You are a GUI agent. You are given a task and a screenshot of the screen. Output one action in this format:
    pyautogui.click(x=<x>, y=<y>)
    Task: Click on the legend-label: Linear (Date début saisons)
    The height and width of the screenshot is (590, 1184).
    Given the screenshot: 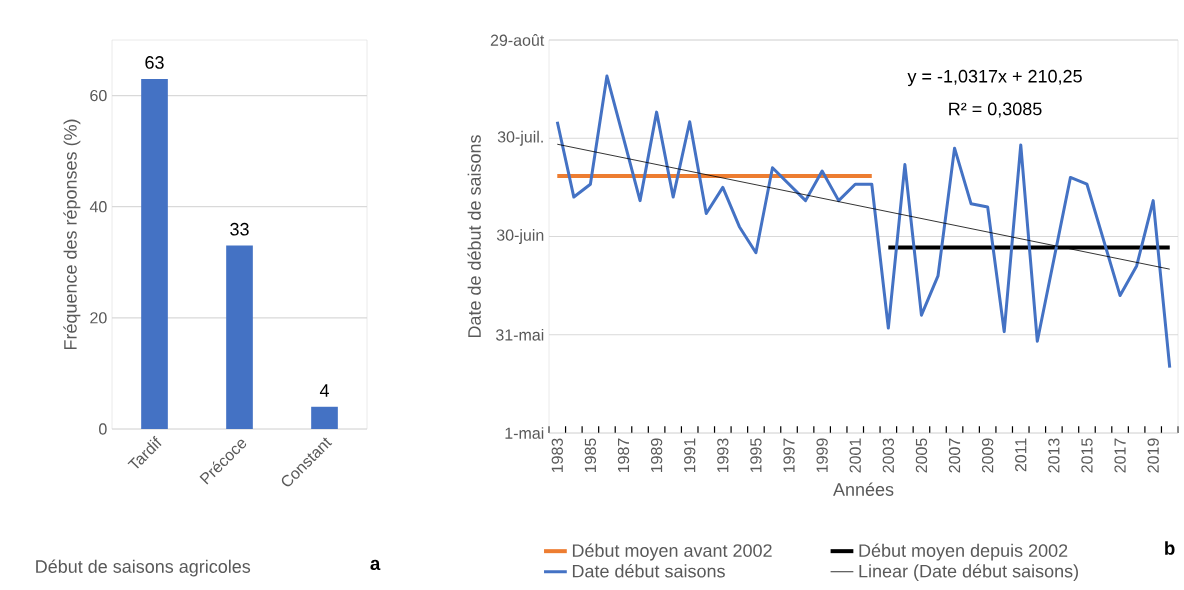 What is the action you would take?
    pyautogui.click(x=968, y=573)
    